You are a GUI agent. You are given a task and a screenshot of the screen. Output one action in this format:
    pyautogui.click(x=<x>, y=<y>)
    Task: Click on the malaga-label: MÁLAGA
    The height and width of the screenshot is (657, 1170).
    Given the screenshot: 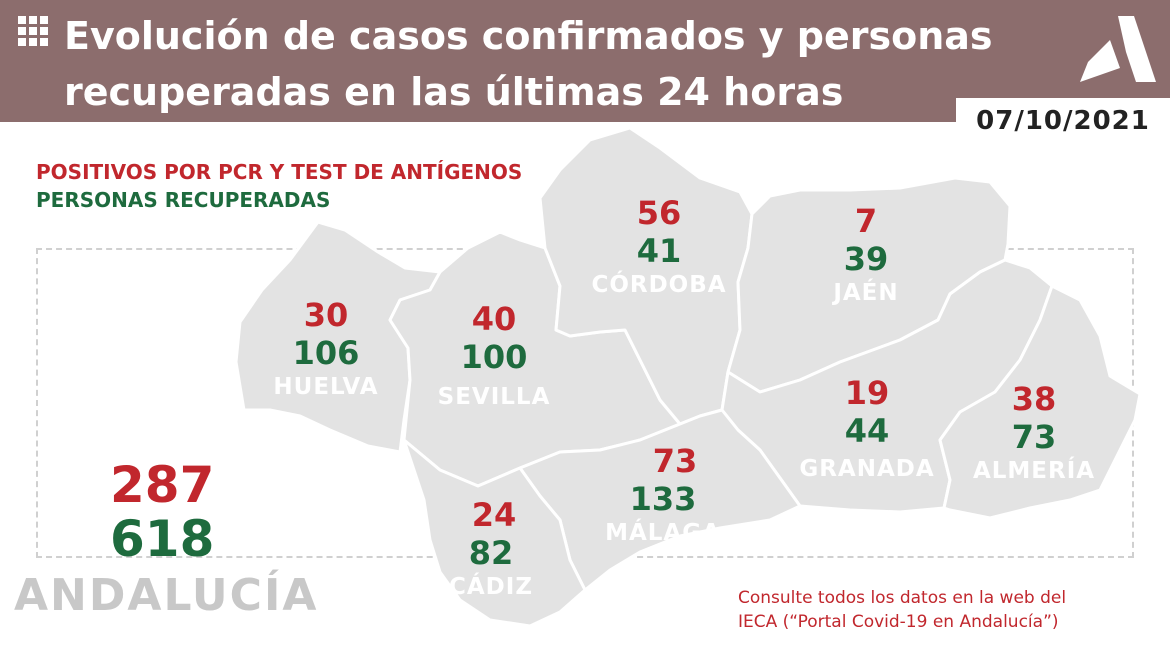 What is the action you would take?
    pyautogui.click(x=663, y=533)
    